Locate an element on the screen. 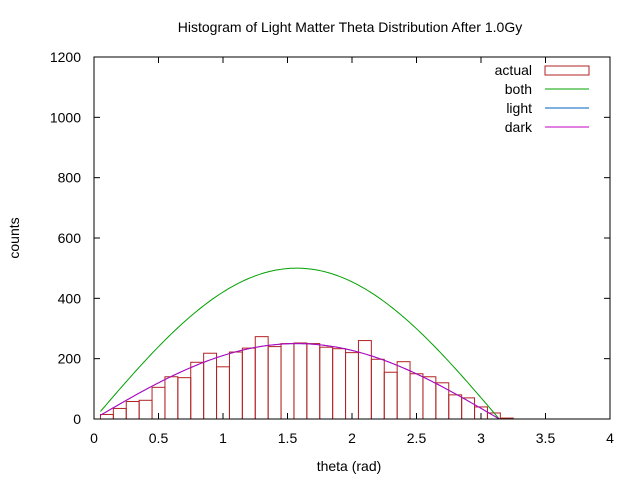  y-tick-label: 0 is located at coordinates (77, 419).